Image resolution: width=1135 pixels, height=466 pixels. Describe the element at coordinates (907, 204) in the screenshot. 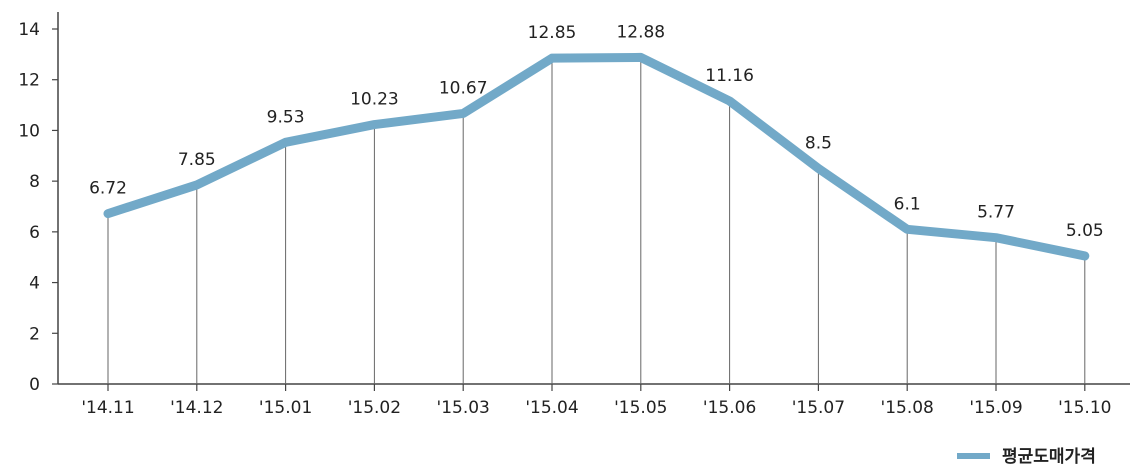

I see `data-label: 6.1` at that location.